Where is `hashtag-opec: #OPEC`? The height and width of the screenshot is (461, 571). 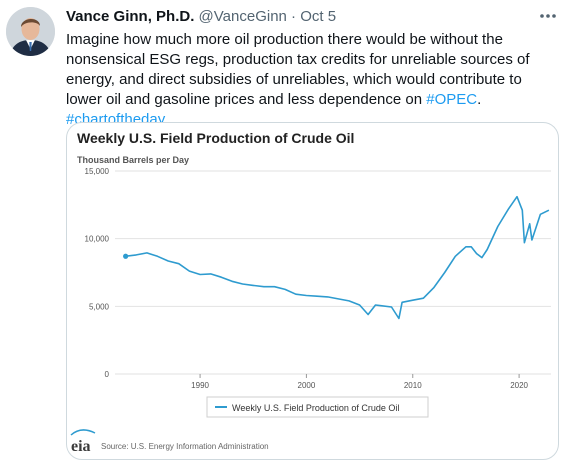
hashtag-opec: #OPEC is located at coordinates (452, 99).